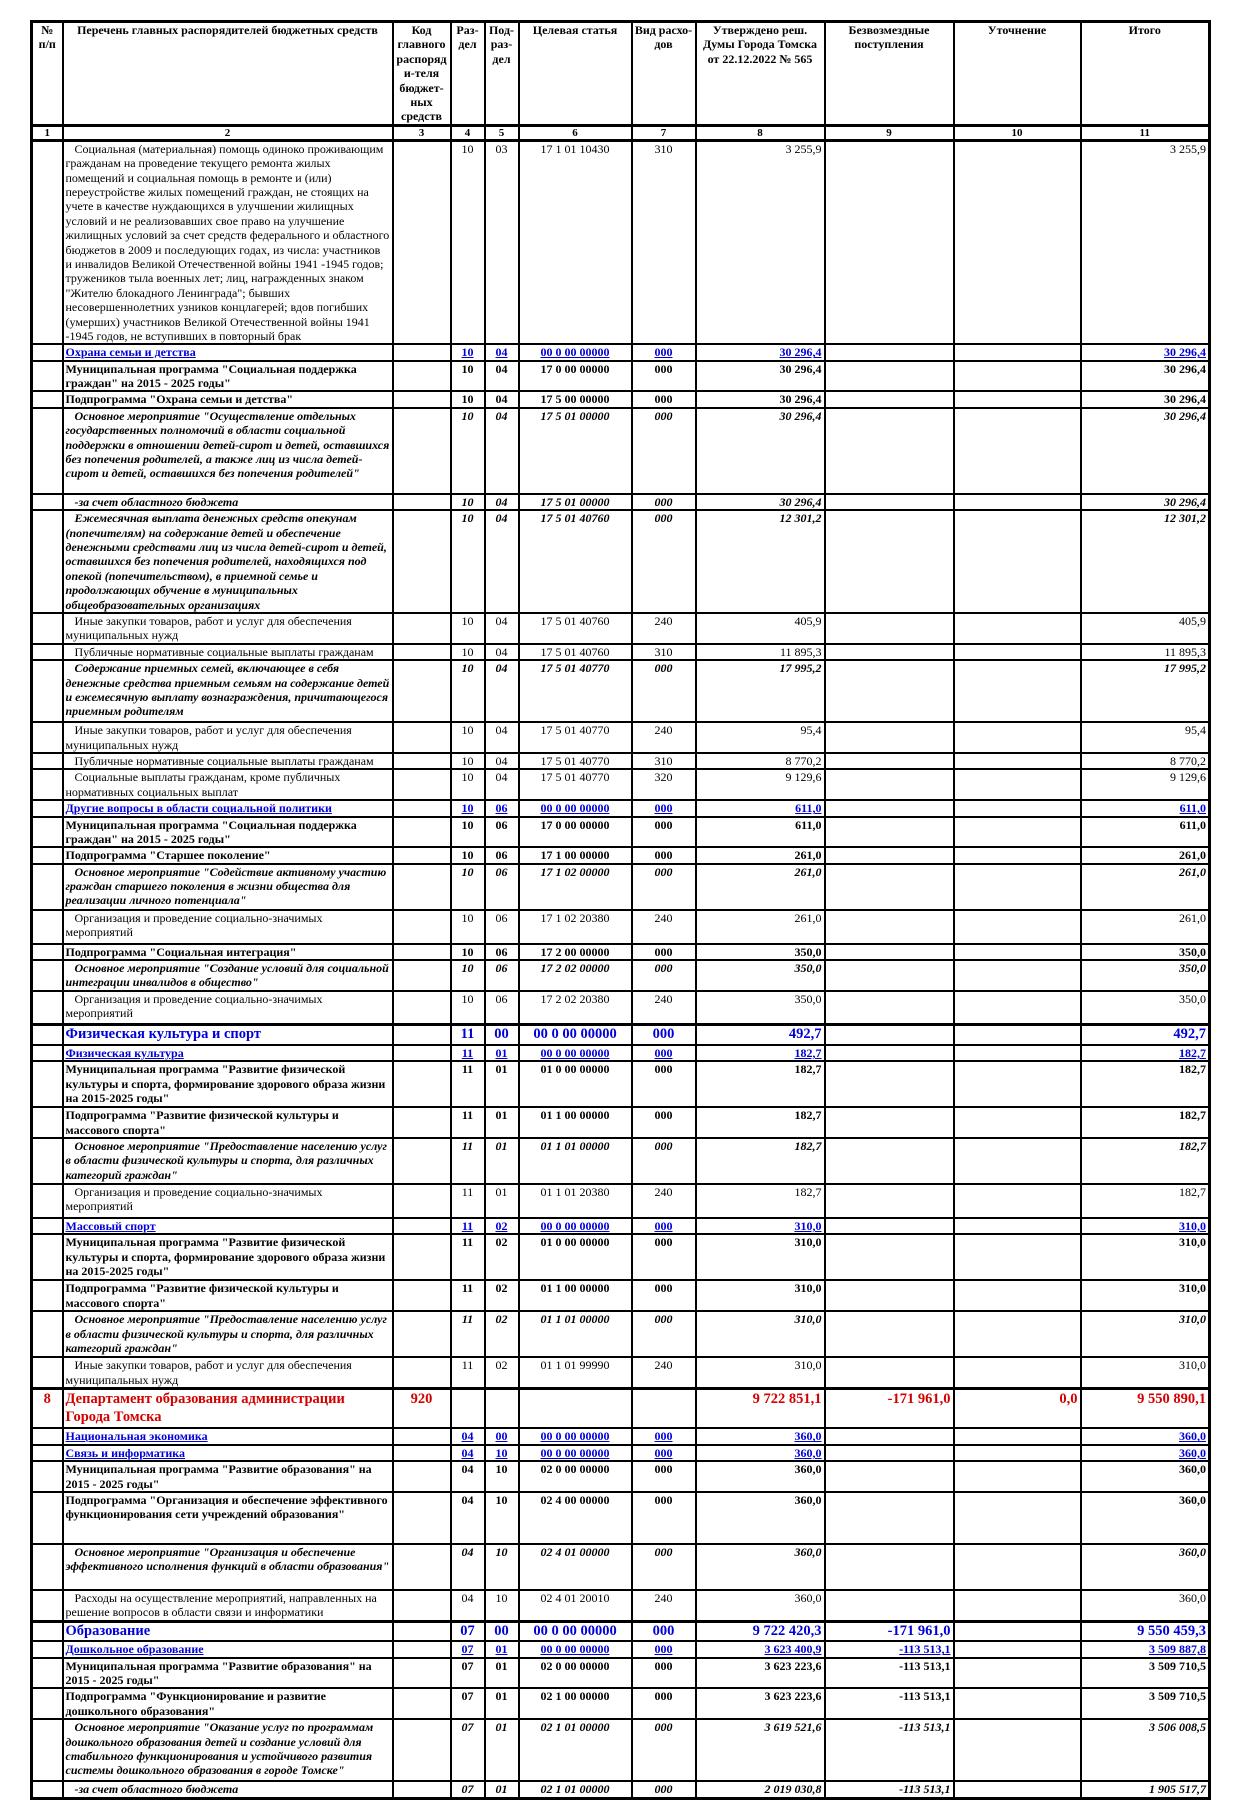  What do you see at coordinates (501, 1373) in the screenshot?
I see `podrazdel-cell: 02` at bounding box center [501, 1373].